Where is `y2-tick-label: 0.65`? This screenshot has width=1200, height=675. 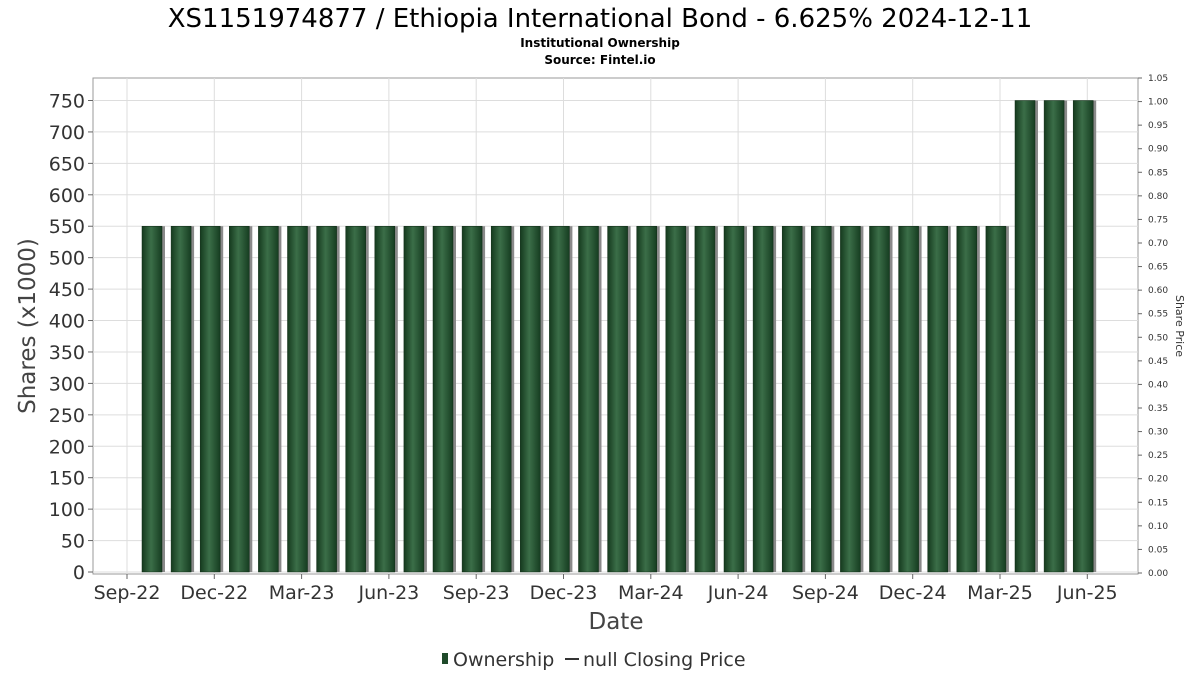 y2-tick-label: 0.65 is located at coordinates (1158, 268).